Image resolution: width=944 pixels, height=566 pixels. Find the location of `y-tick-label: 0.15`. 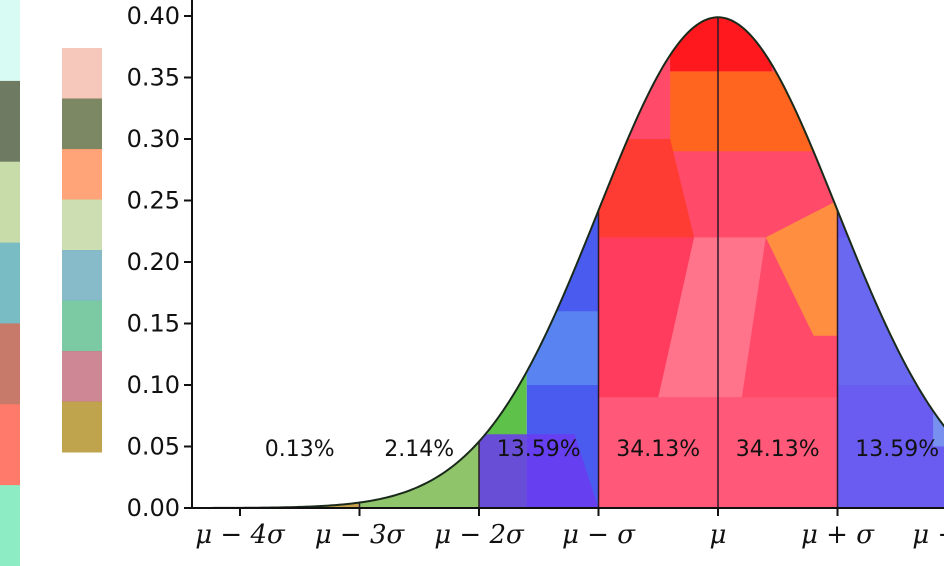

y-tick-label: 0.15 is located at coordinates (153, 324).